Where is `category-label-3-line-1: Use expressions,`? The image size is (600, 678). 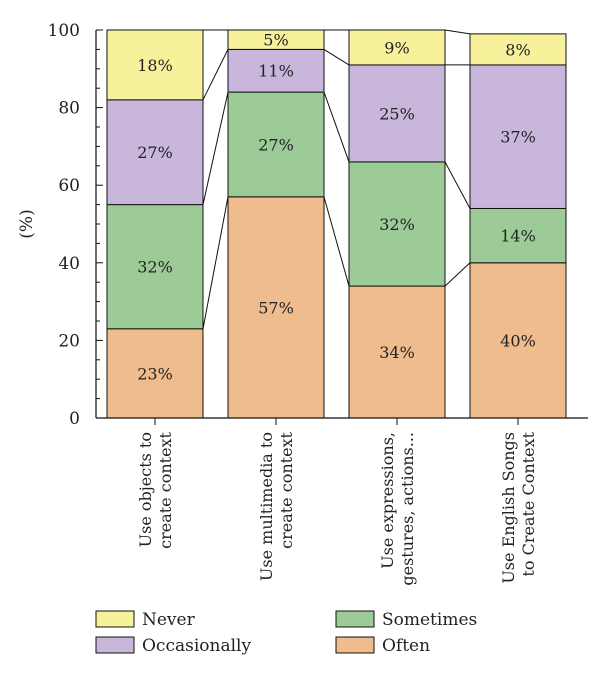 category-label-3-line-1: Use expressions, is located at coordinates (387, 500).